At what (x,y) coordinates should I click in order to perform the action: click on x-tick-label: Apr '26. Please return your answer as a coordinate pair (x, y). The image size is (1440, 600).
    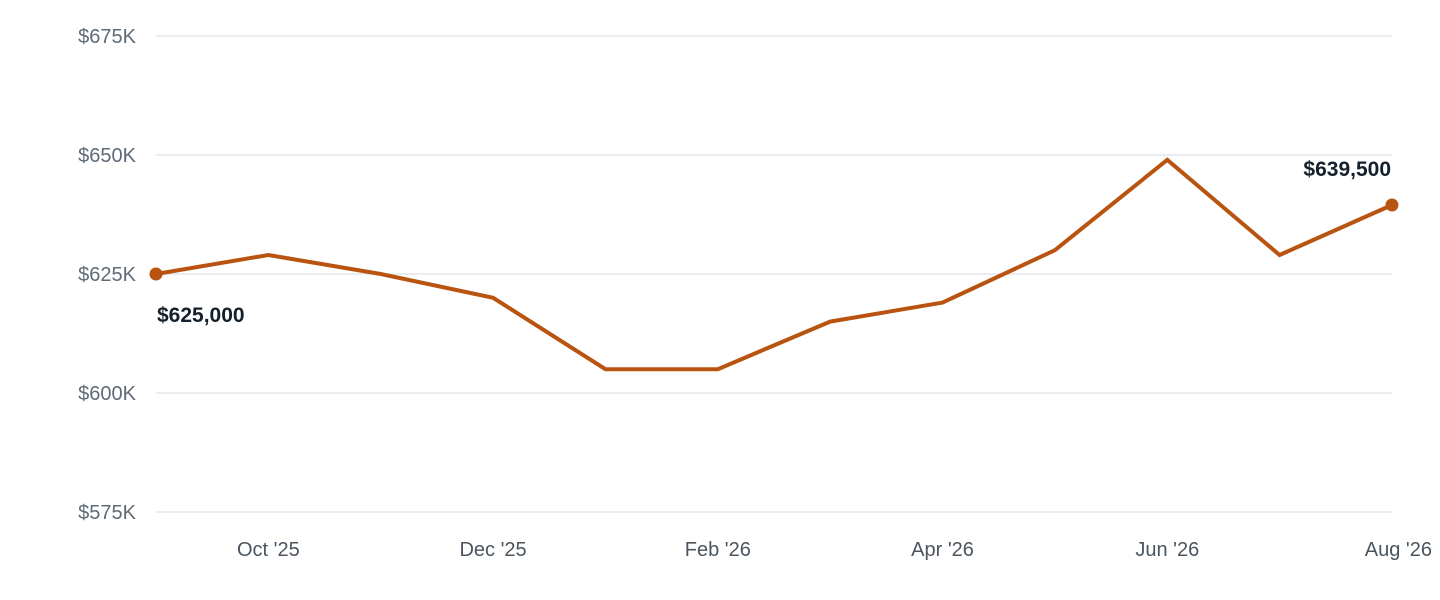
    Looking at the image, I should click on (942, 550).